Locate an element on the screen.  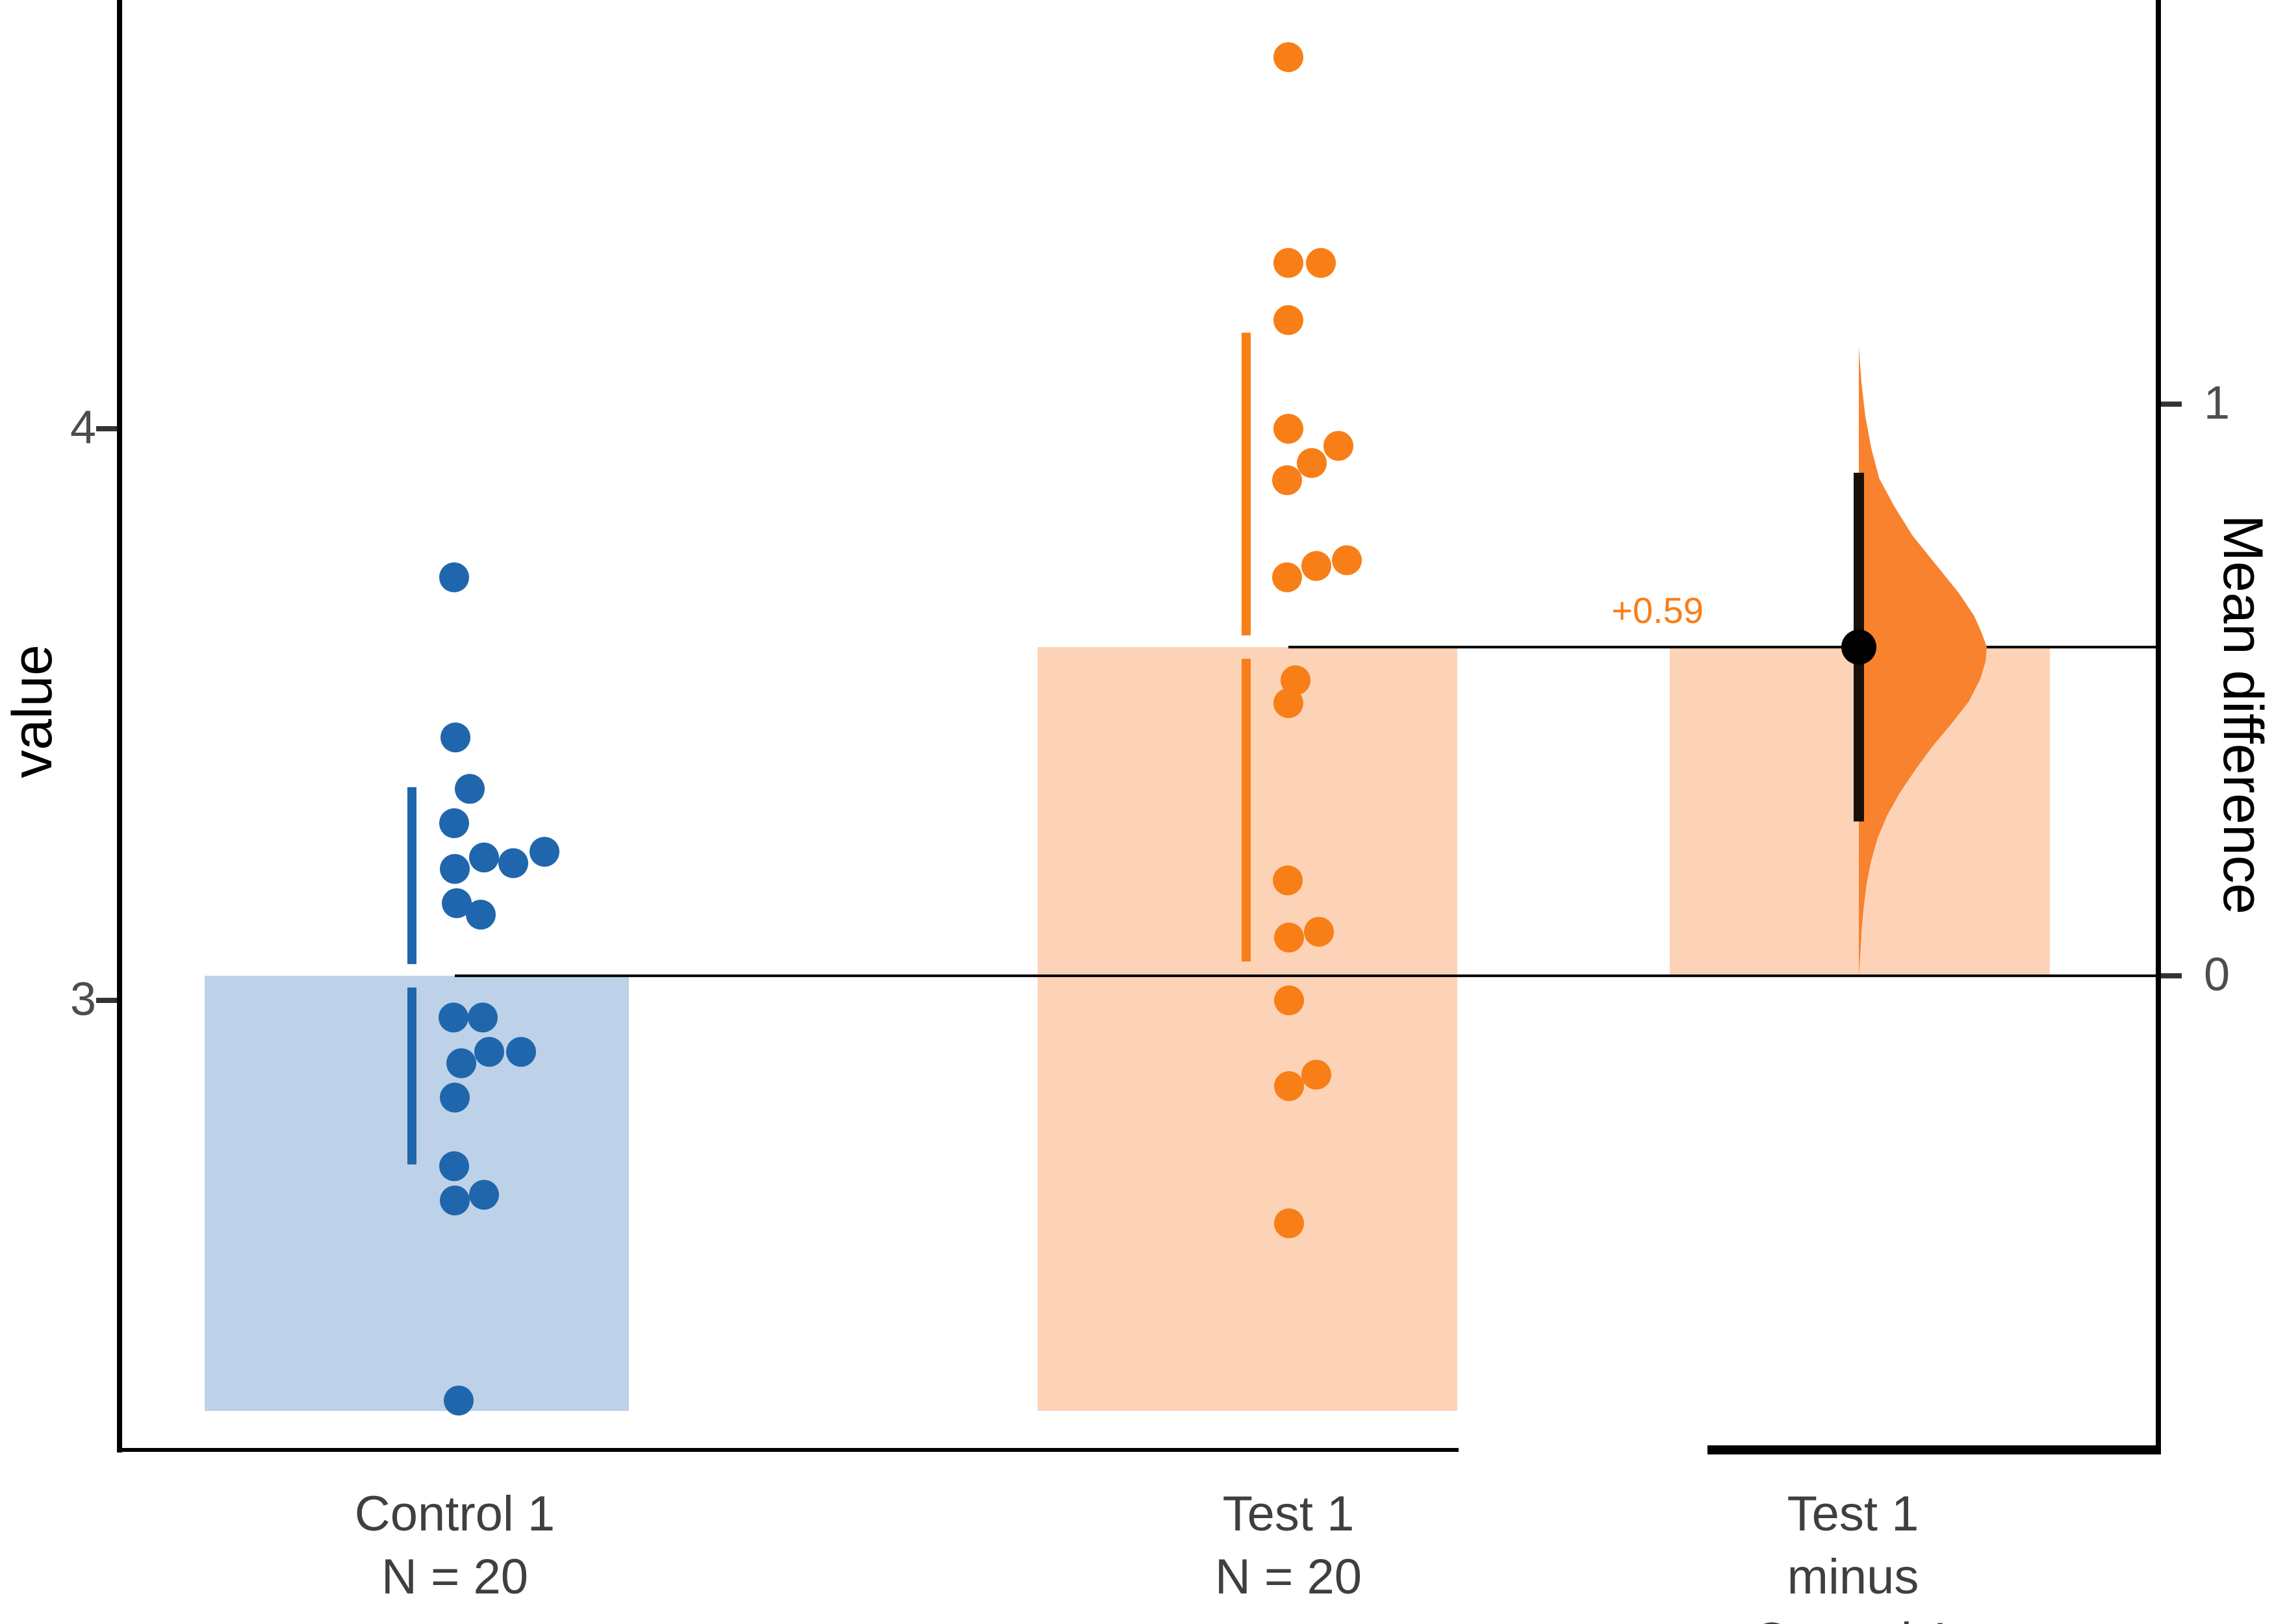
bootstrap-violin is located at coordinates (1923, 661).